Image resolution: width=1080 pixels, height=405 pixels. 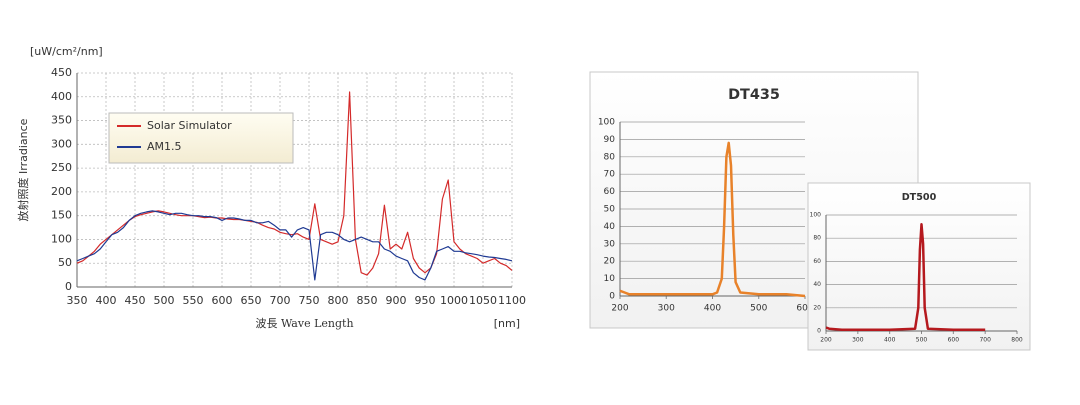 What do you see at coordinates (610, 140) in the screenshot?
I see `y-tick-label: 90` at bounding box center [610, 140].